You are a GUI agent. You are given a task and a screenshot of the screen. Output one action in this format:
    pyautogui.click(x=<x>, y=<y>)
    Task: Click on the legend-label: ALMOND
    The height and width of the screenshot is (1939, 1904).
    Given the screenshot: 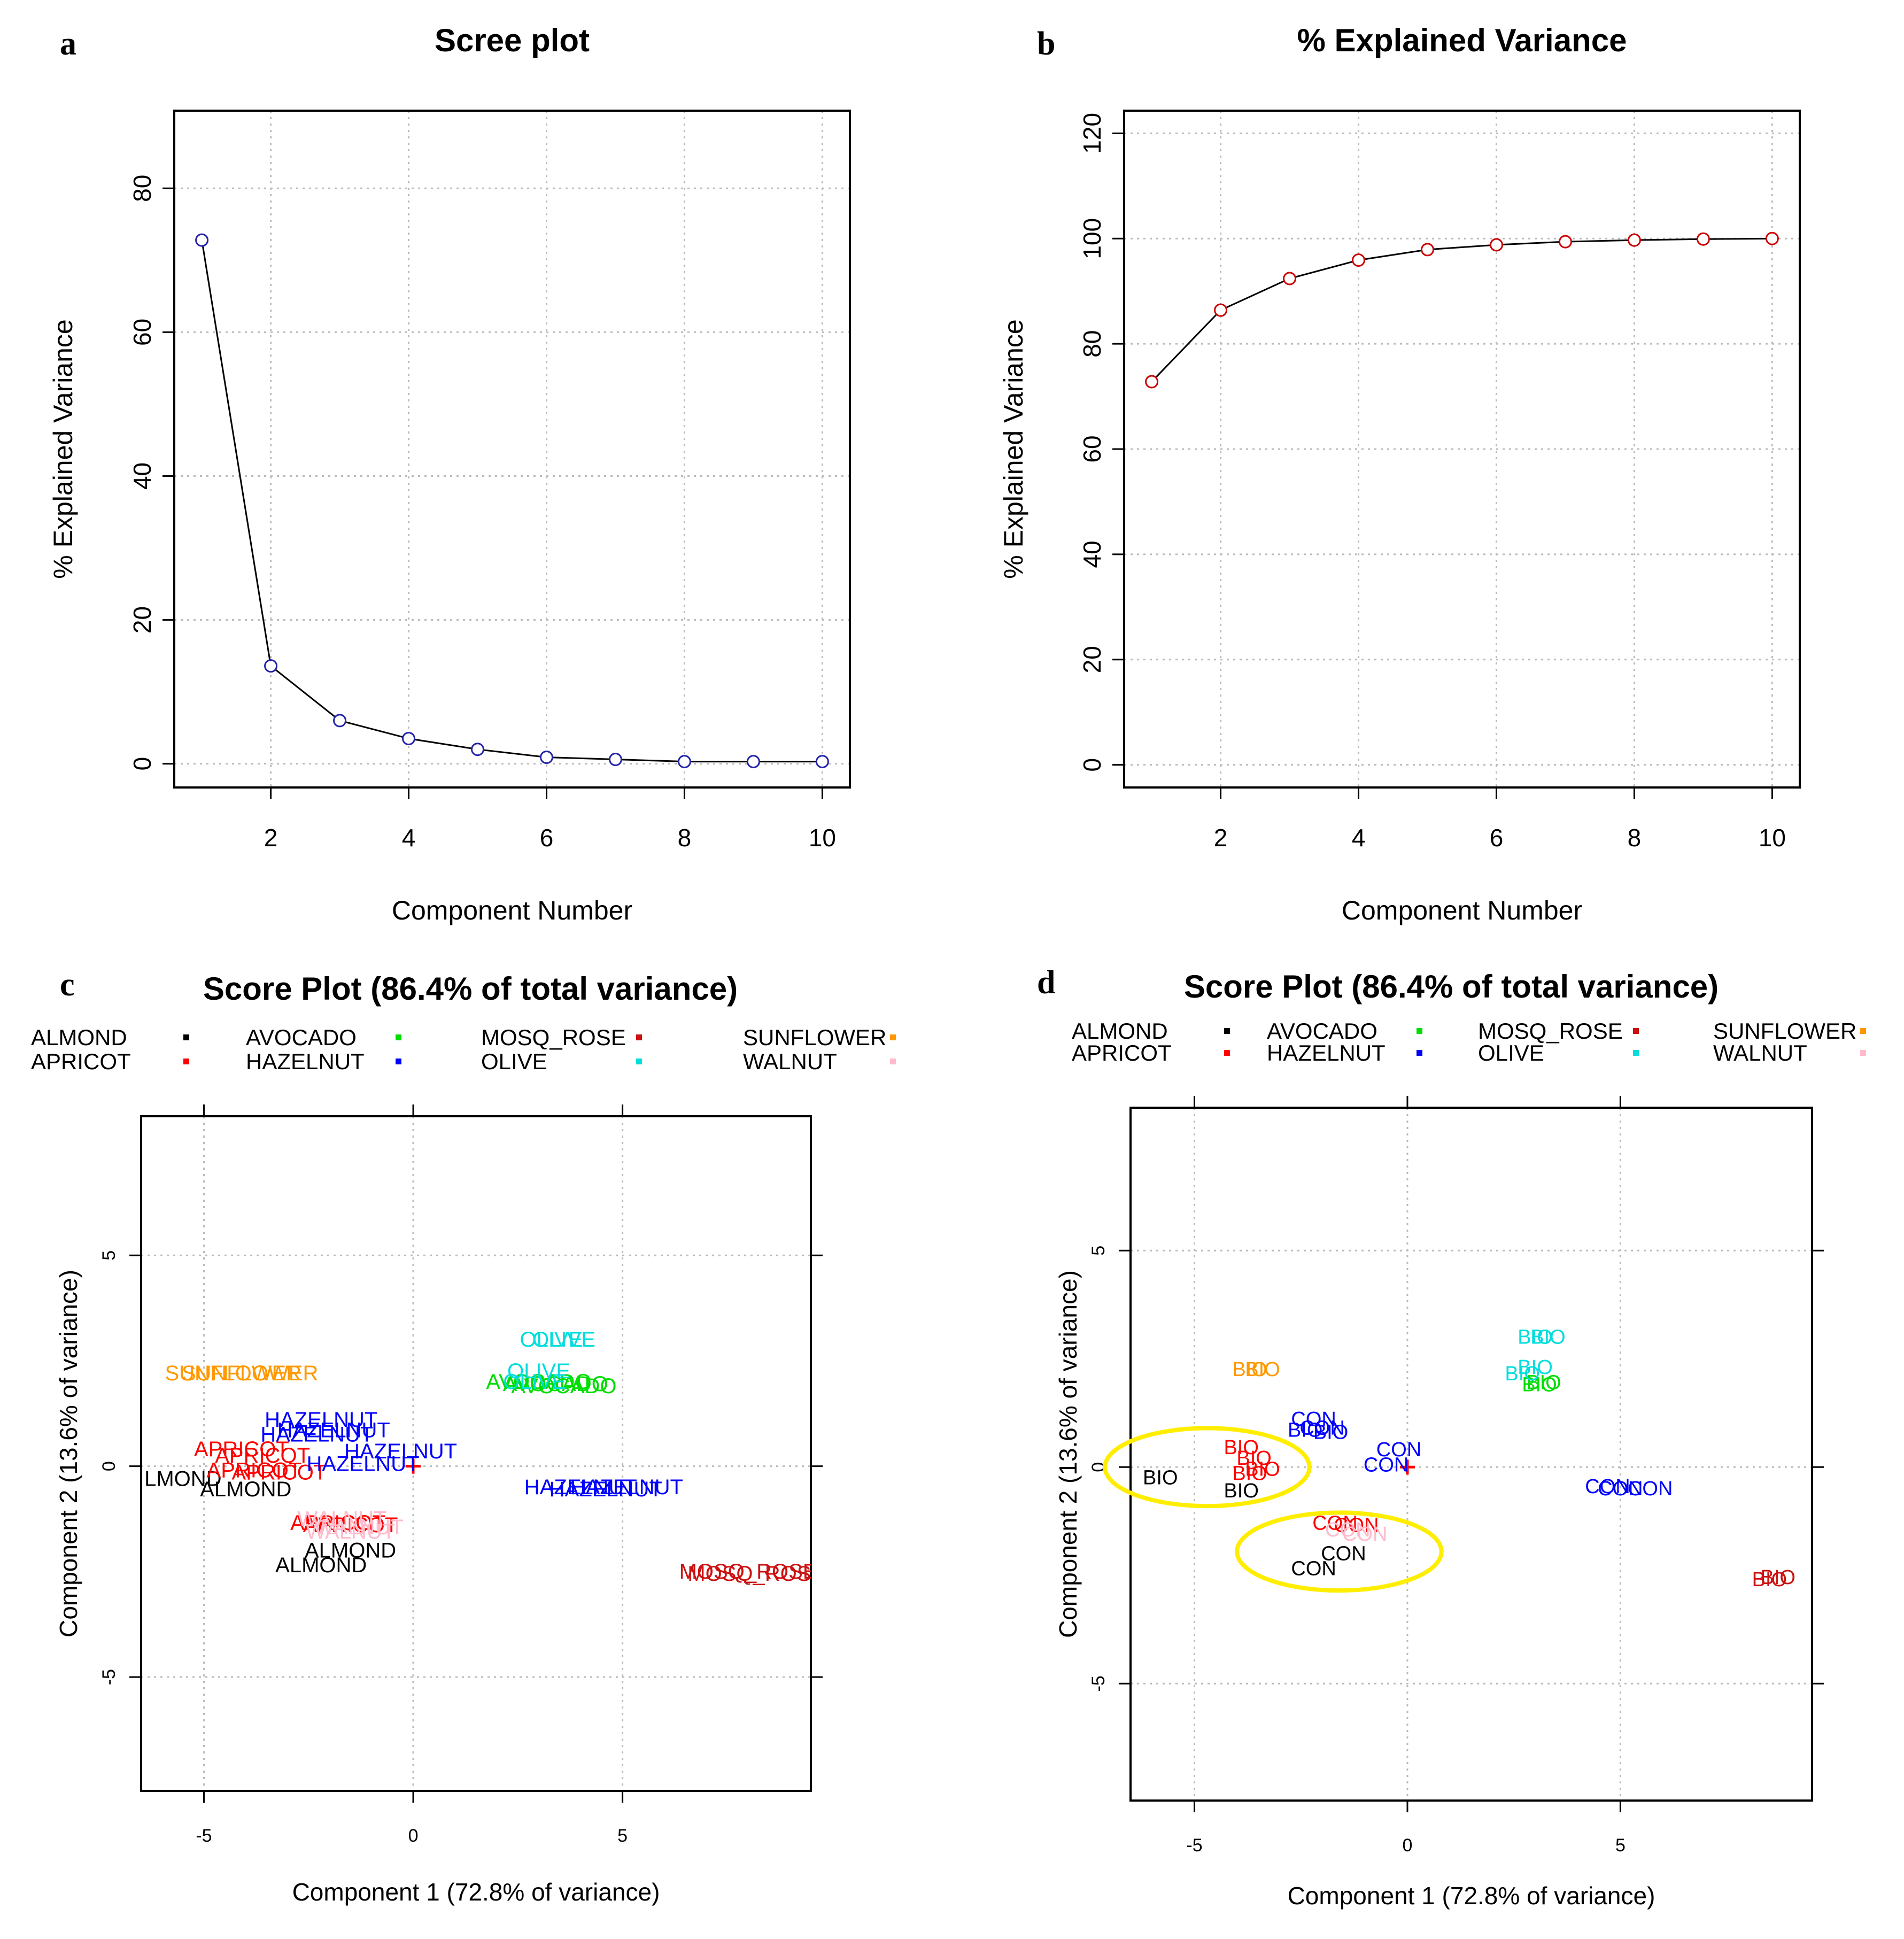 What is the action you would take?
    pyautogui.click(x=79, y=1037)
    